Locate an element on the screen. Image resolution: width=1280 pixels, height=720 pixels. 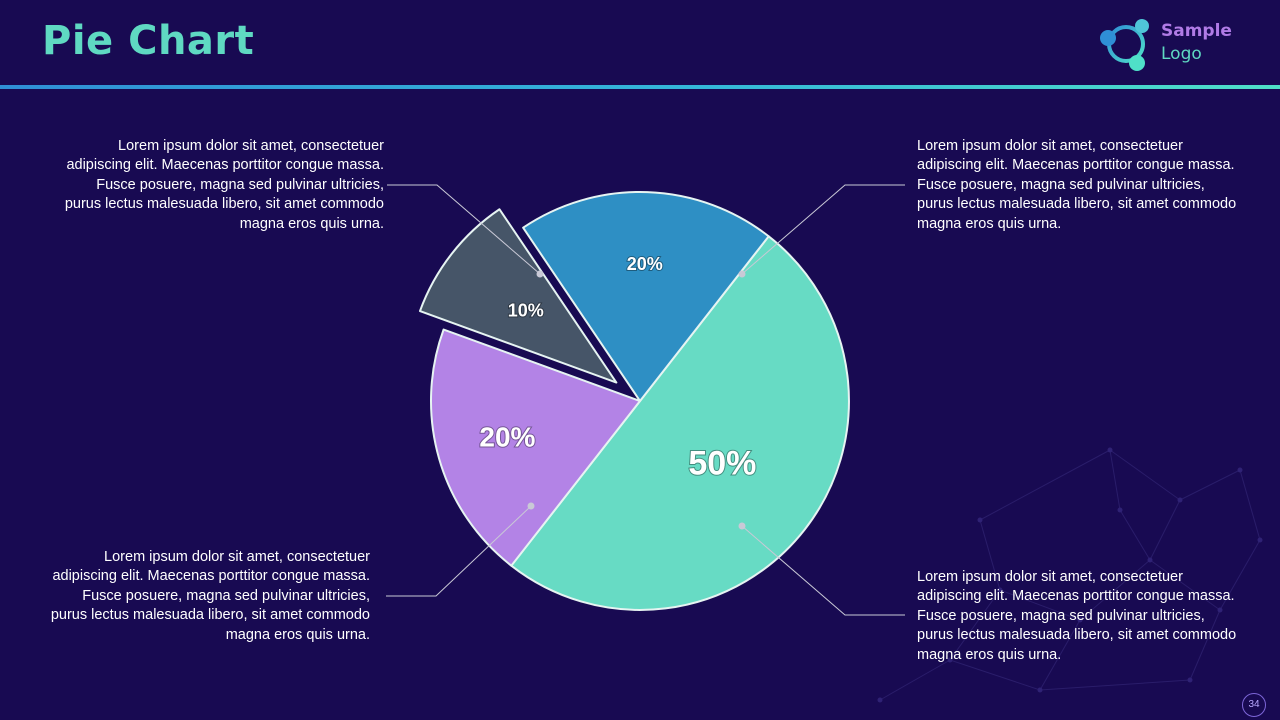
pie-slice-label: 10% is located at coordinates (526, 311).